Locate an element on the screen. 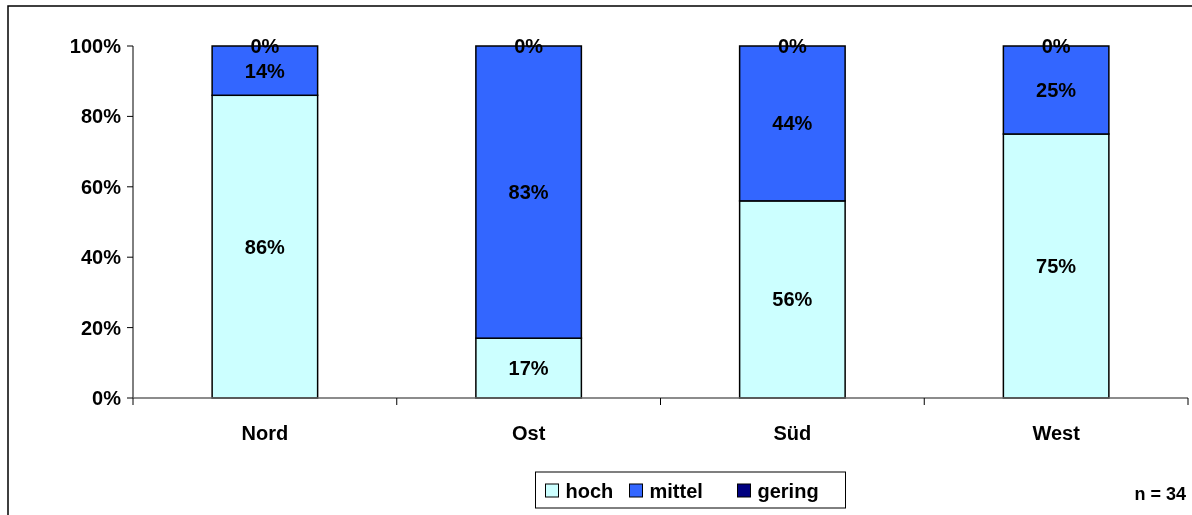  data-label: 14% is located at coordinates (265, 70).